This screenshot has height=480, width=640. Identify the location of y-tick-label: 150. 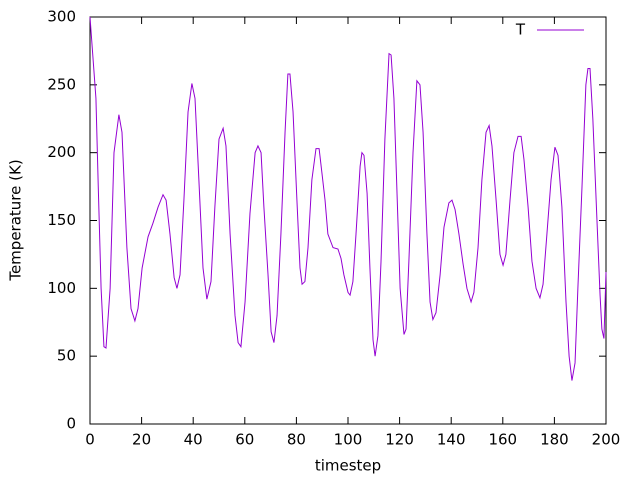
(61, 220).